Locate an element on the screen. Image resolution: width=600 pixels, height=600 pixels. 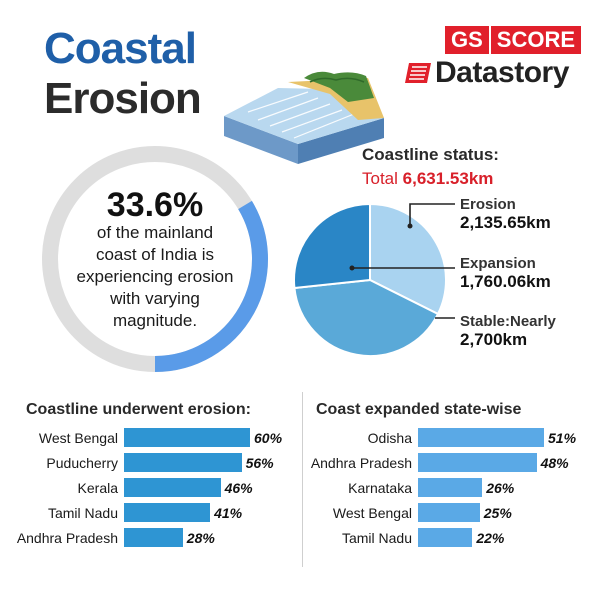
section-divider is located at coordinates (302, 479).